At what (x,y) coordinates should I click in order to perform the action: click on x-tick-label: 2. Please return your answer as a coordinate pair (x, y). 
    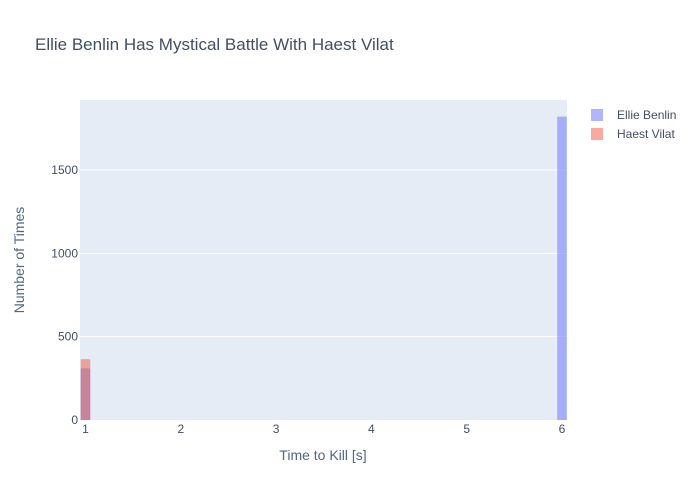
    Looking at the image, I should click on (180, 429).